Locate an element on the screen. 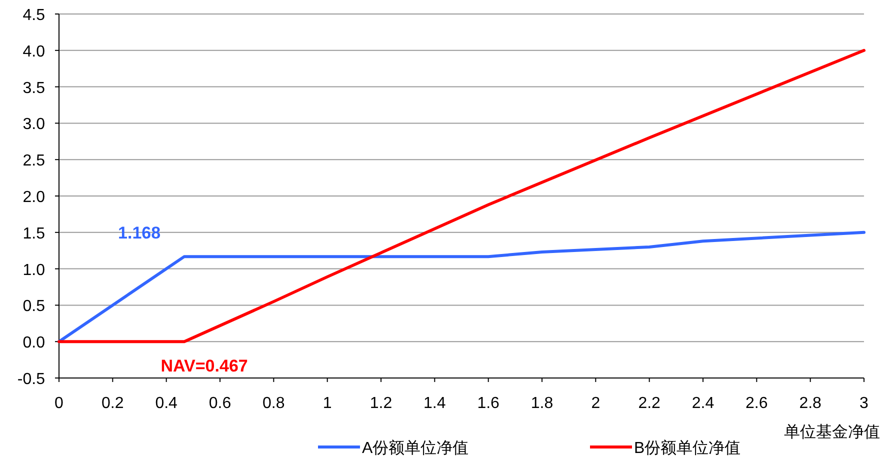 The image size is (887, 461). x-tick-label: 0.6 is located at coordinates (220, 403).